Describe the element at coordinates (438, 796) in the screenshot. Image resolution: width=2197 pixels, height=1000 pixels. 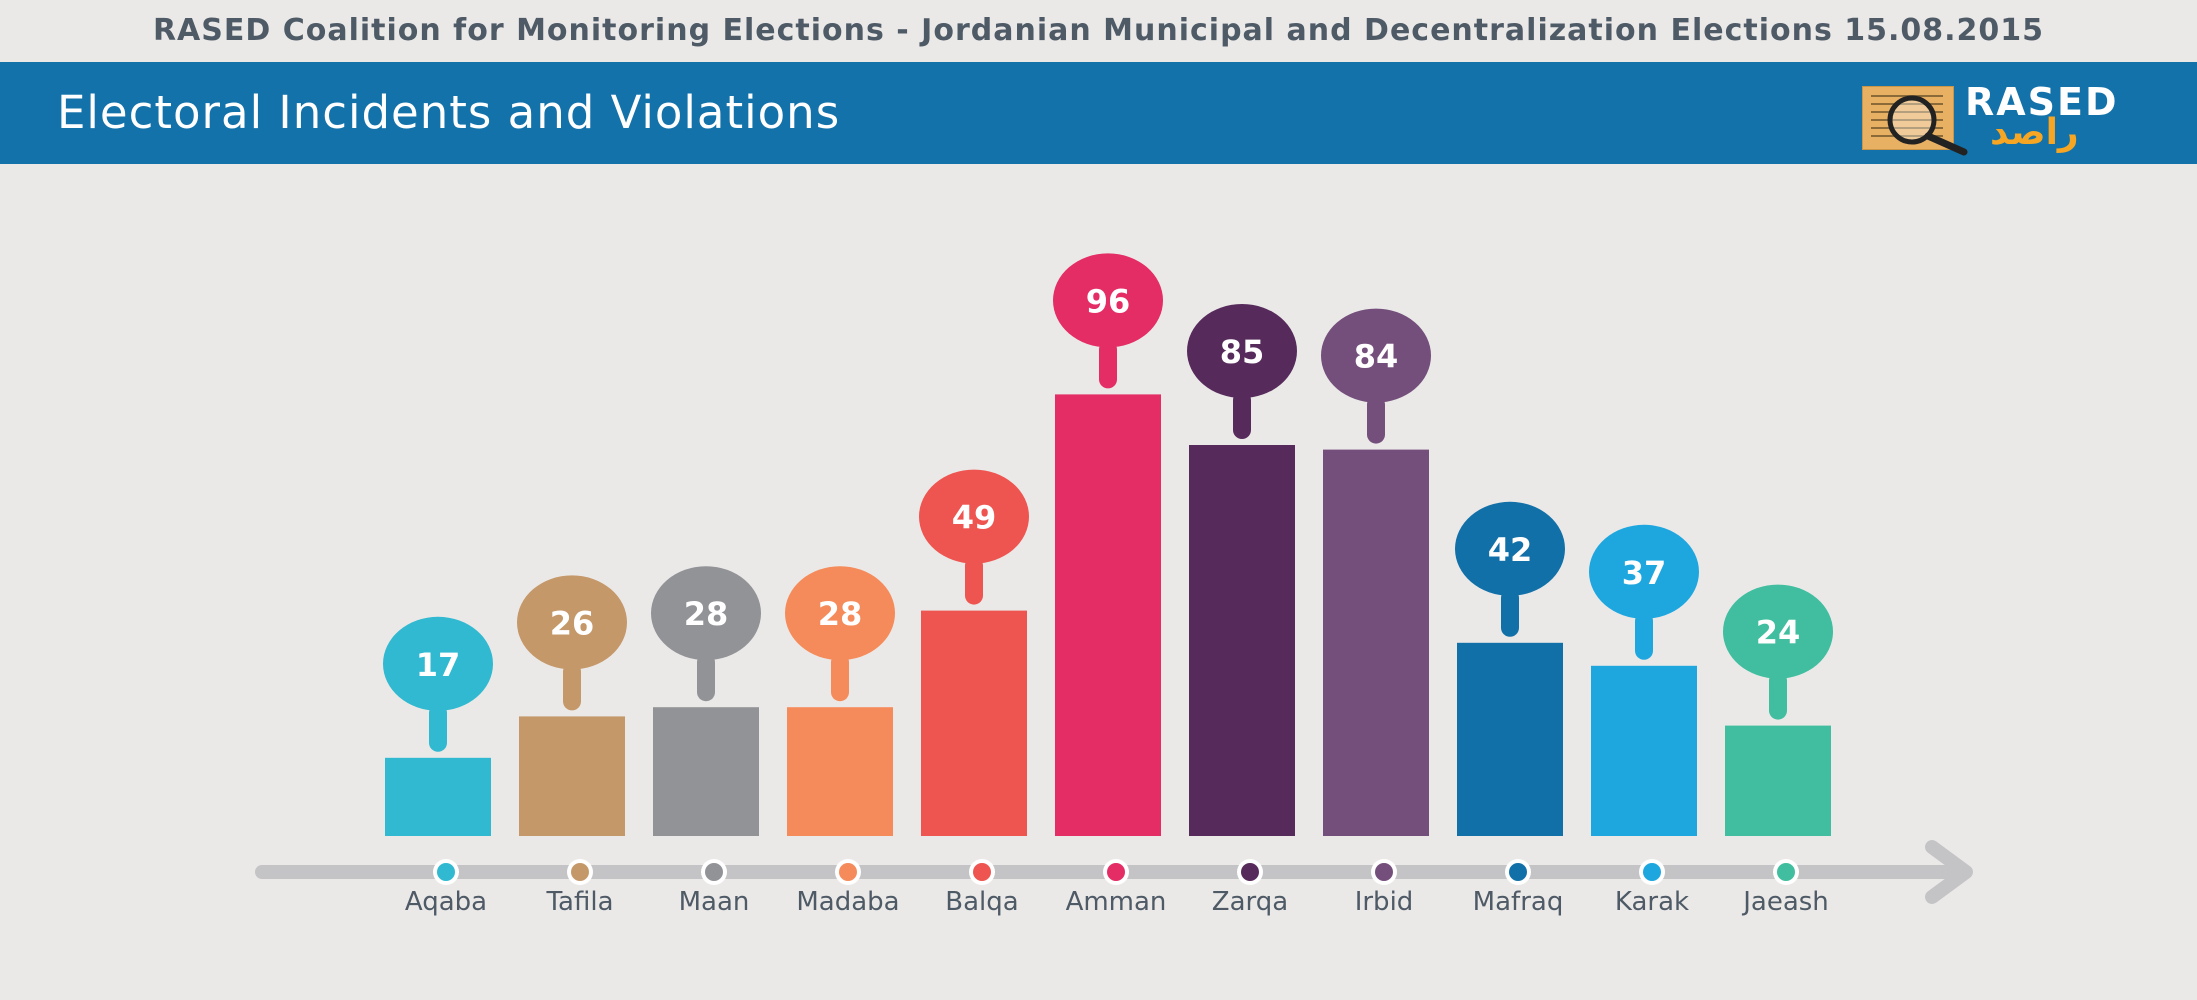
I see `bar-aqaba` at that location.